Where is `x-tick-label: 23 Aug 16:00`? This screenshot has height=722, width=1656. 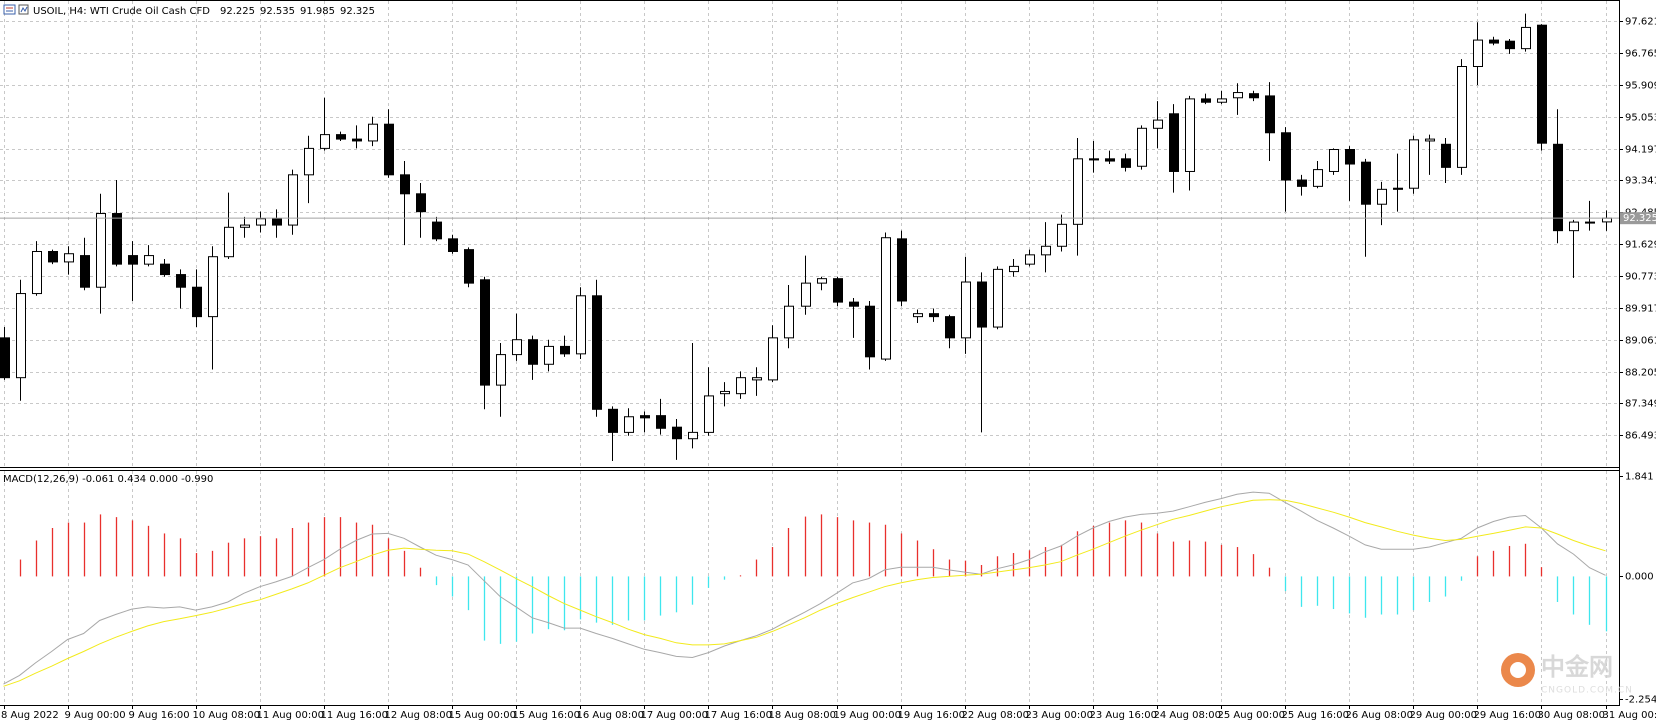
x-tick-label: 23 Aug 16:00 is located at coordinates (1123, 715).